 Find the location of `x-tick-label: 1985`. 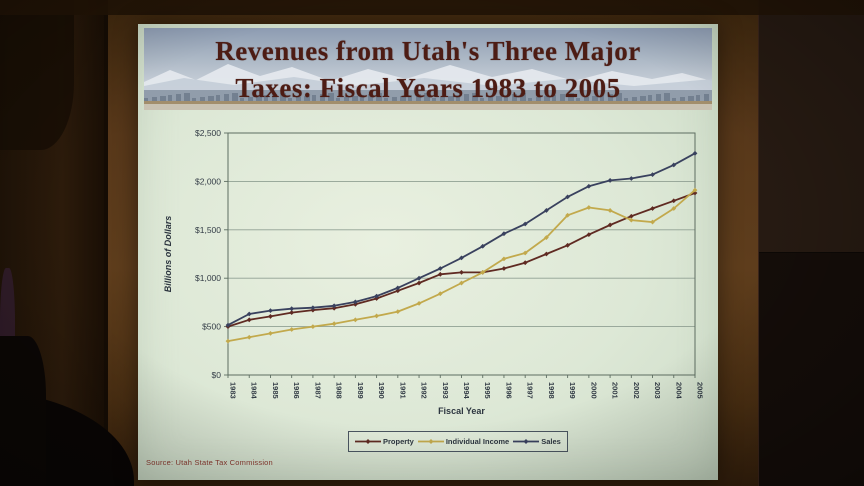

x-tick-label: 1985 is located at coordinates (275, 390).